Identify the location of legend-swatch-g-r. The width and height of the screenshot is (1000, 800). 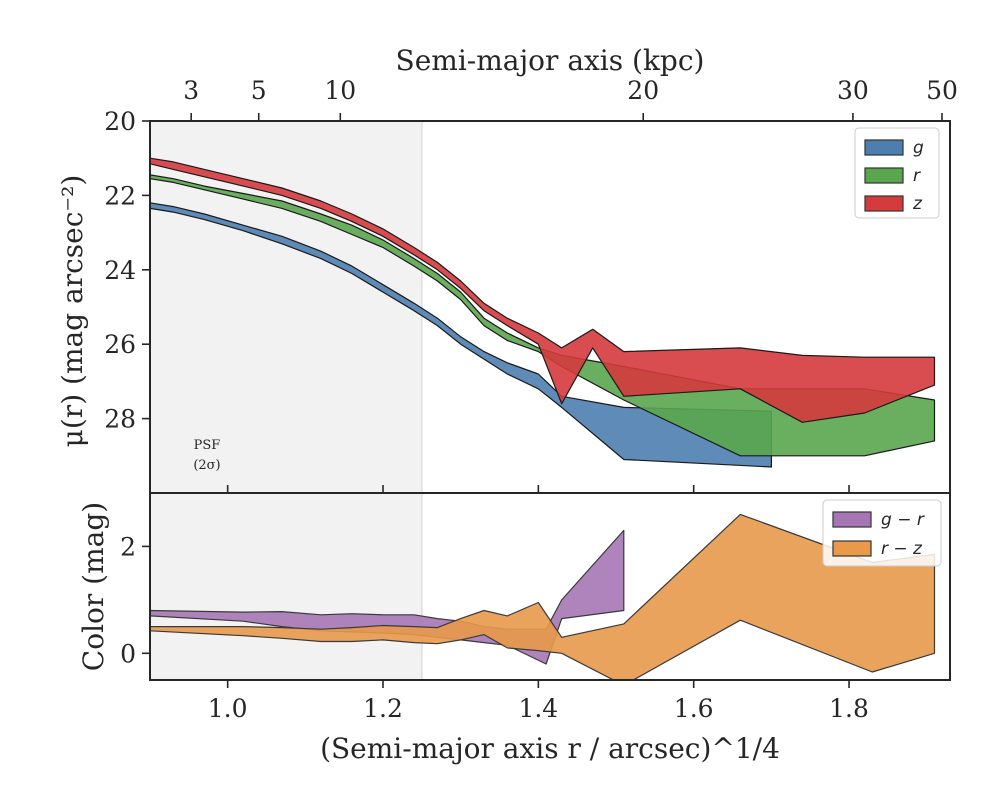
(852, 519).